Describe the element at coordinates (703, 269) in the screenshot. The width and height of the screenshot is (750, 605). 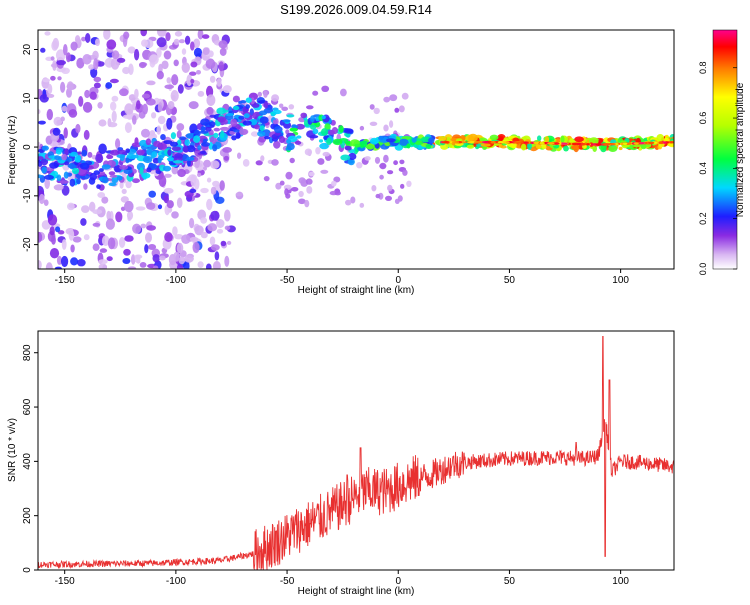
I see `colorbar-tick-label: 0.0` at that location.